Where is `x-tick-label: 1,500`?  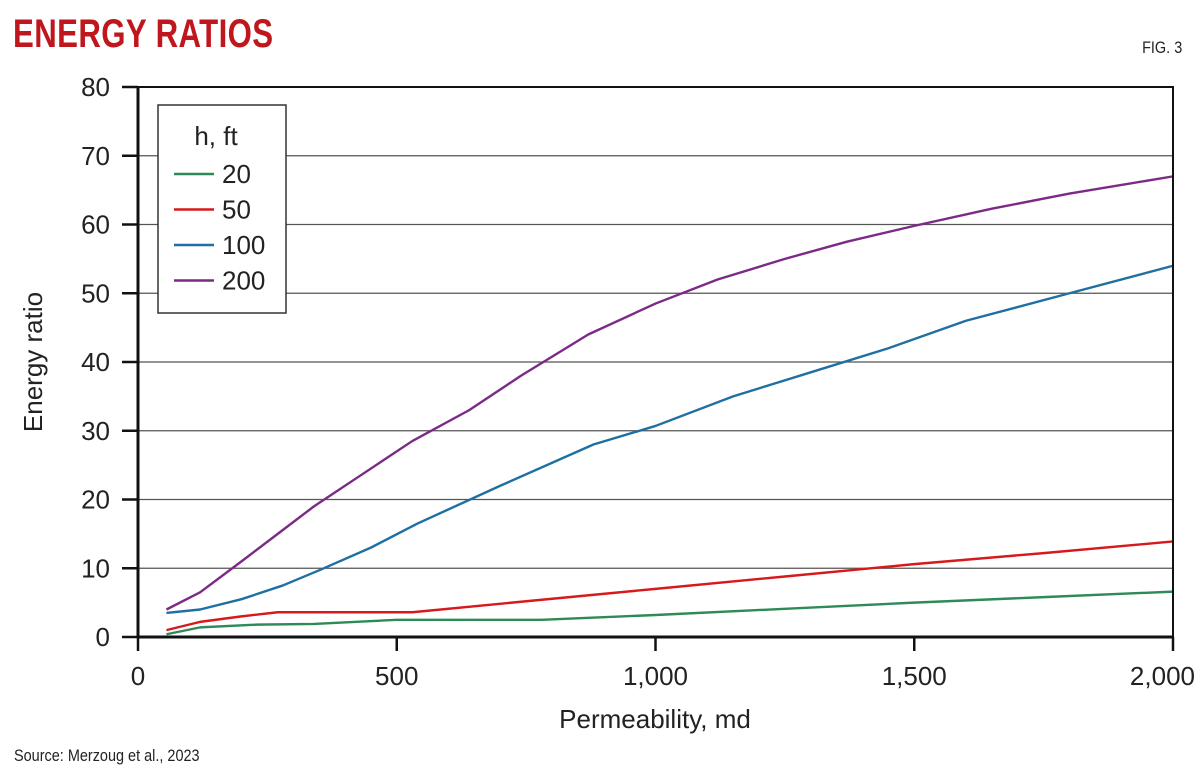
x-tick-label: 1,500 is located at coordinates (914, 676).